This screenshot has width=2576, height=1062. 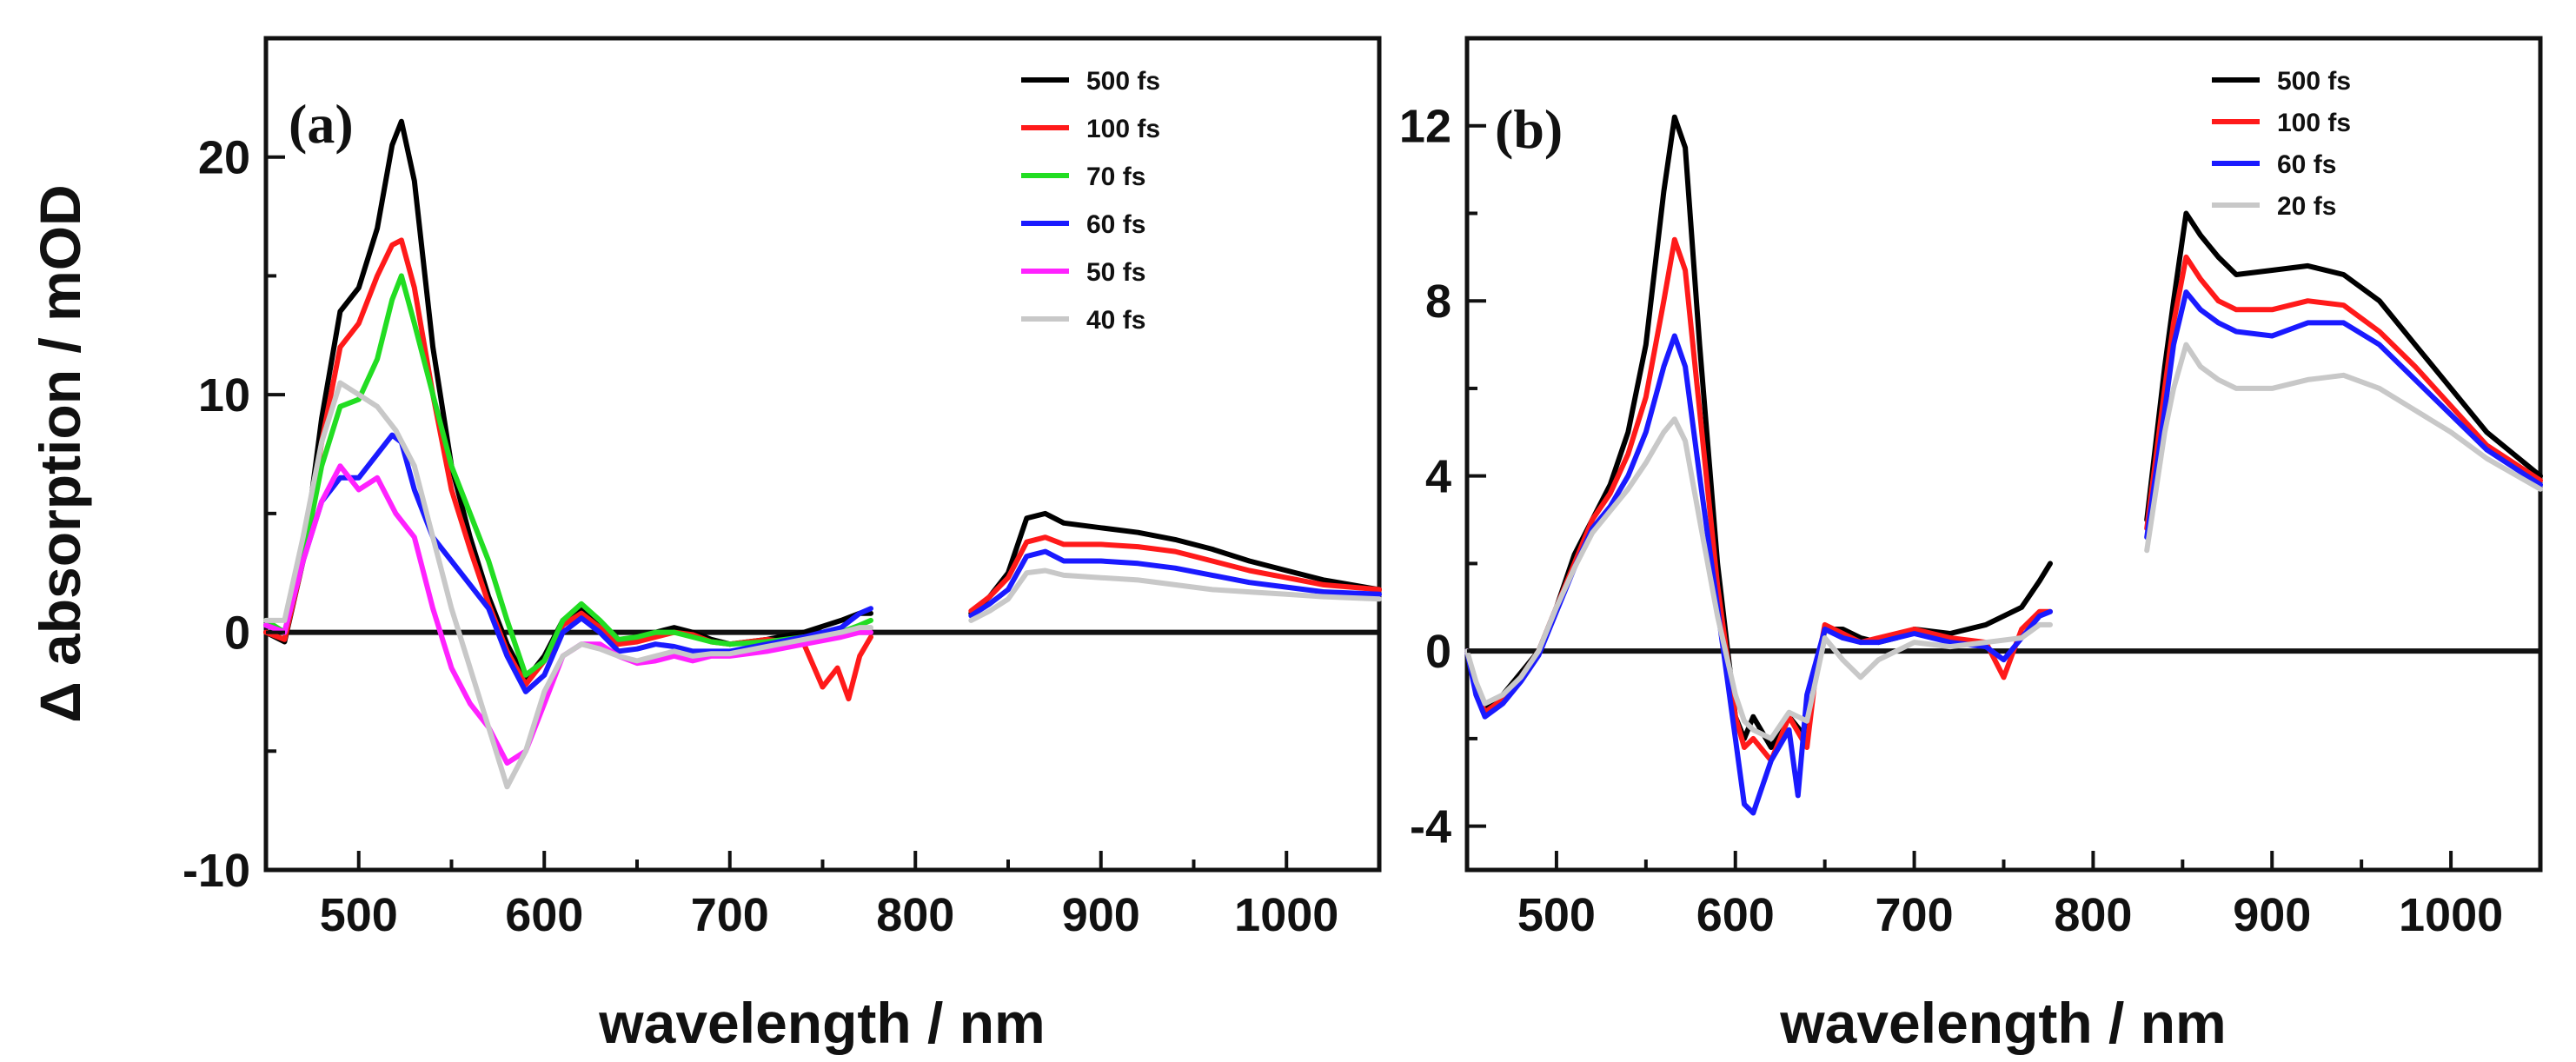 I want to click on y-tick-label-a: 20, so click(x=224, y=158).